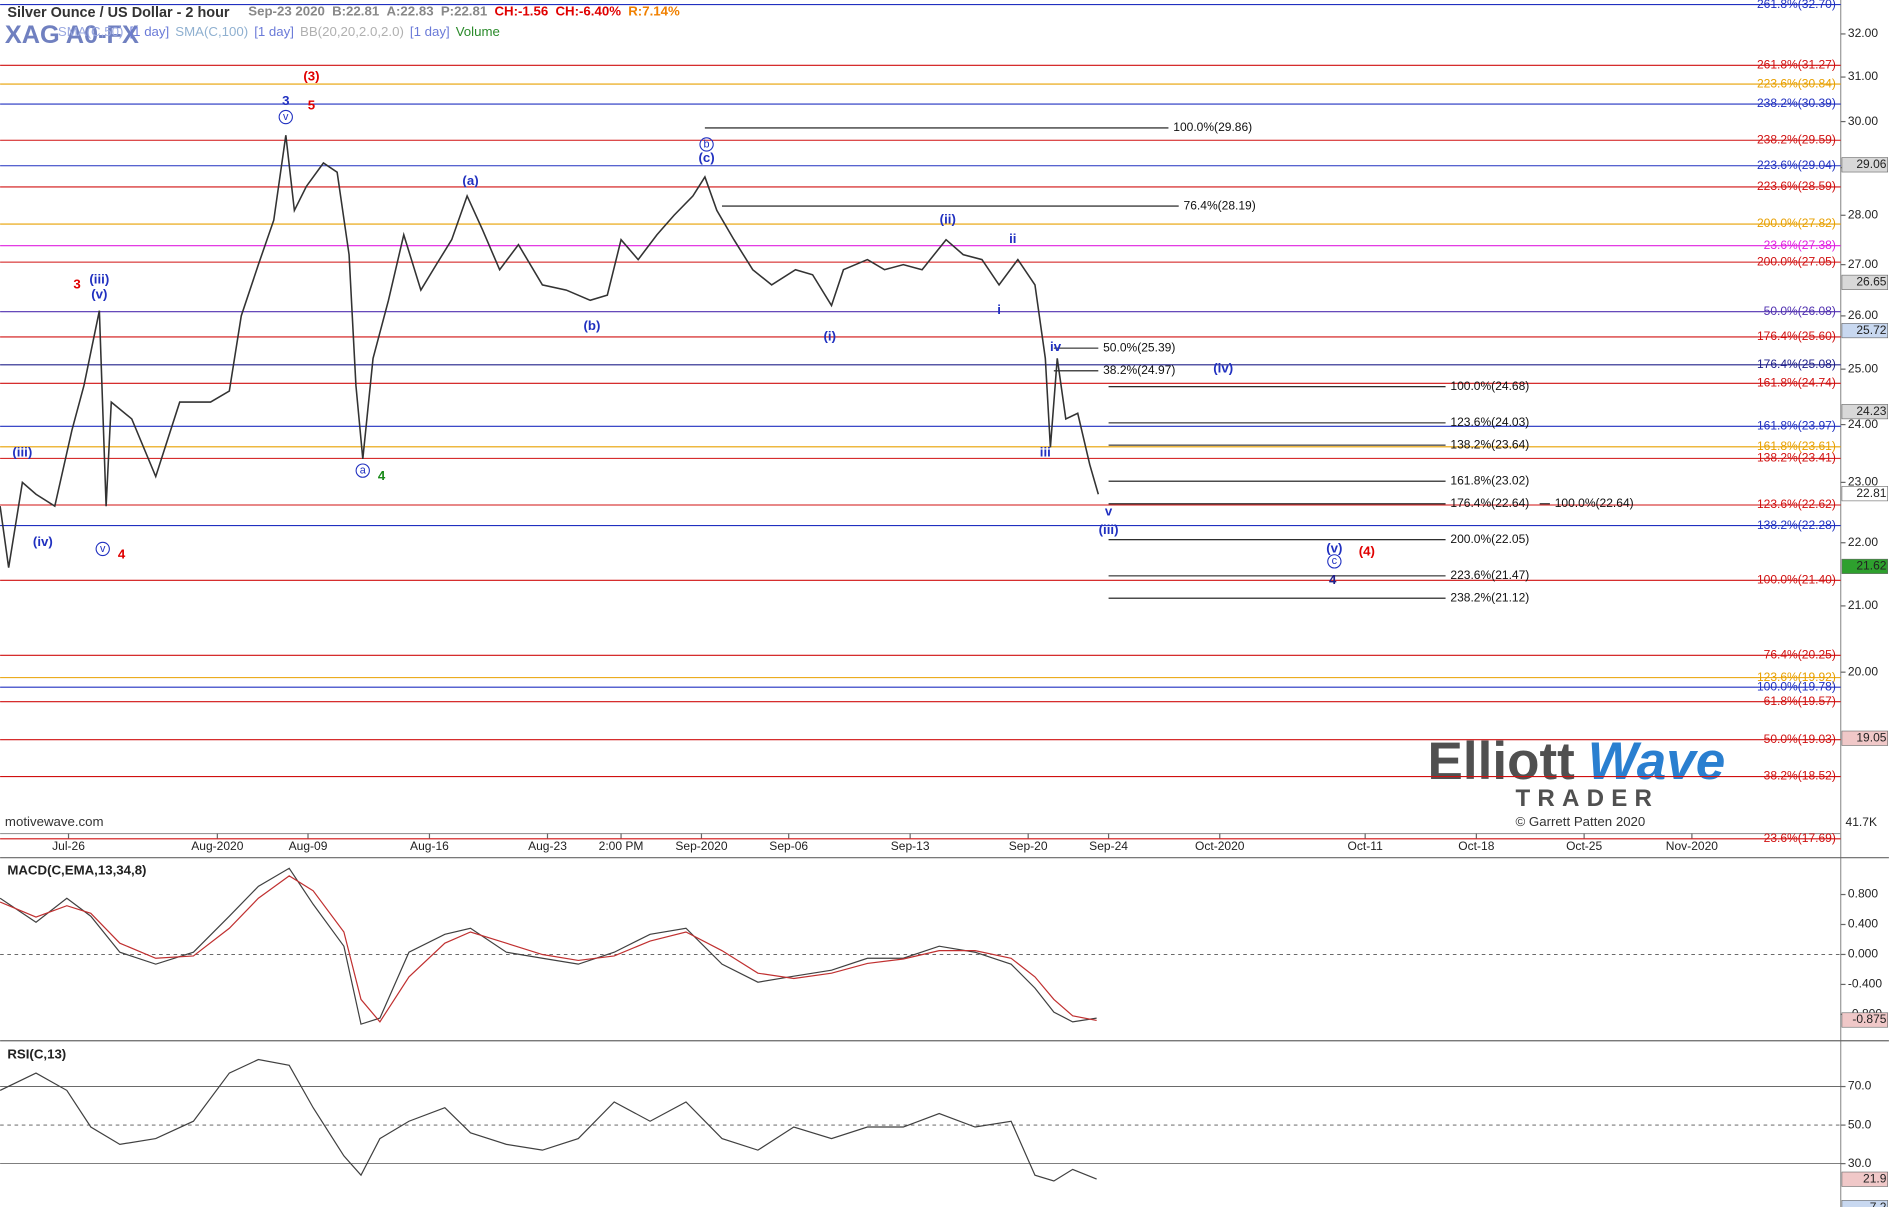 This screenshot has height=1207, width=1889. I want to click on y-tick-label: 0.400, so click(1863, 924).